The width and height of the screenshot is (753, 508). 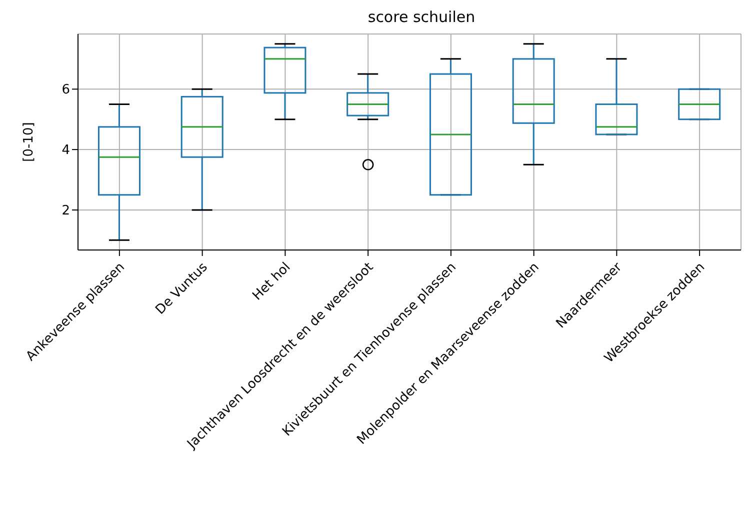 What do you see at coordinates (66, 90) in the screenshot?
I see `y-tick-label: 6` at bounding box center [66, 90].